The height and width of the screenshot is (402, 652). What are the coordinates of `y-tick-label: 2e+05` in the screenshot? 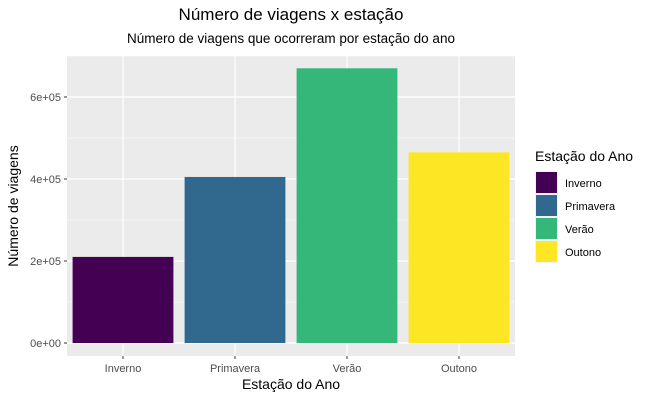 It's located at (45, 262).